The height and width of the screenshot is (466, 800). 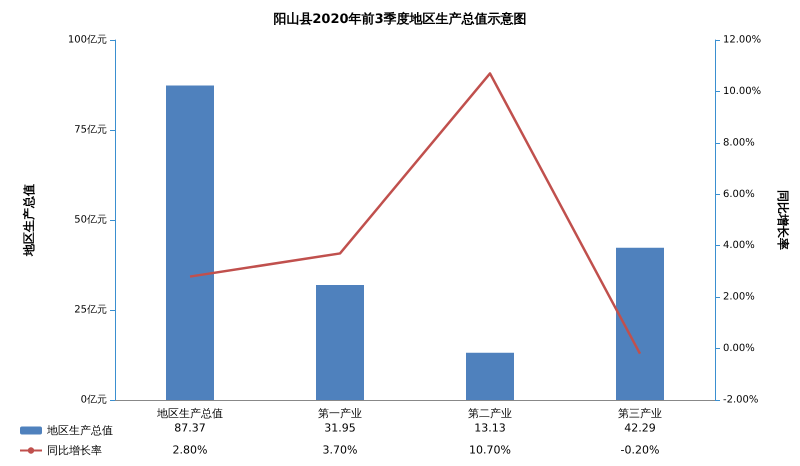 What do you see at coordinates (490, 428) in the screenshot?
I see `data-label: 13.13` at bounding box center [490, 428].